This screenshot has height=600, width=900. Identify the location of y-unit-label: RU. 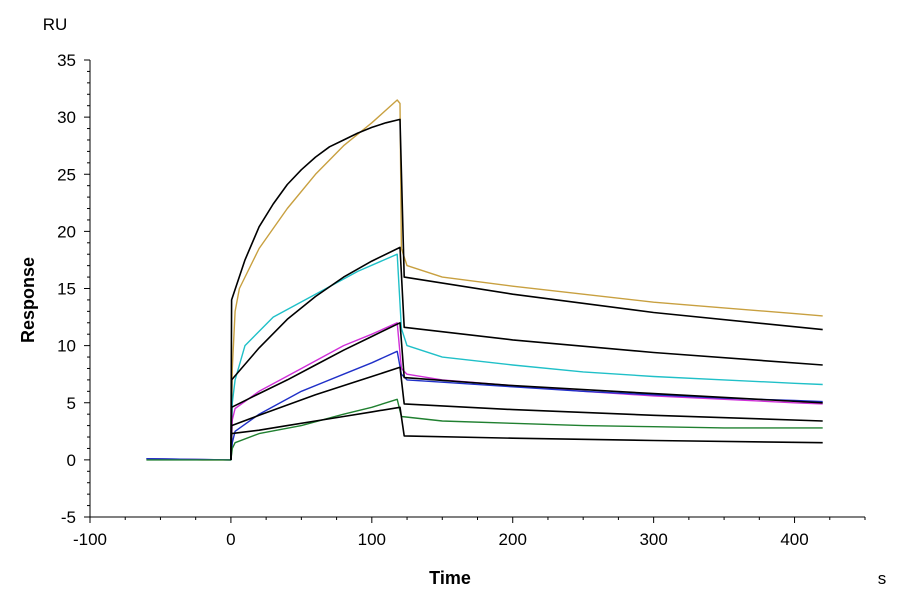
(55, 24).